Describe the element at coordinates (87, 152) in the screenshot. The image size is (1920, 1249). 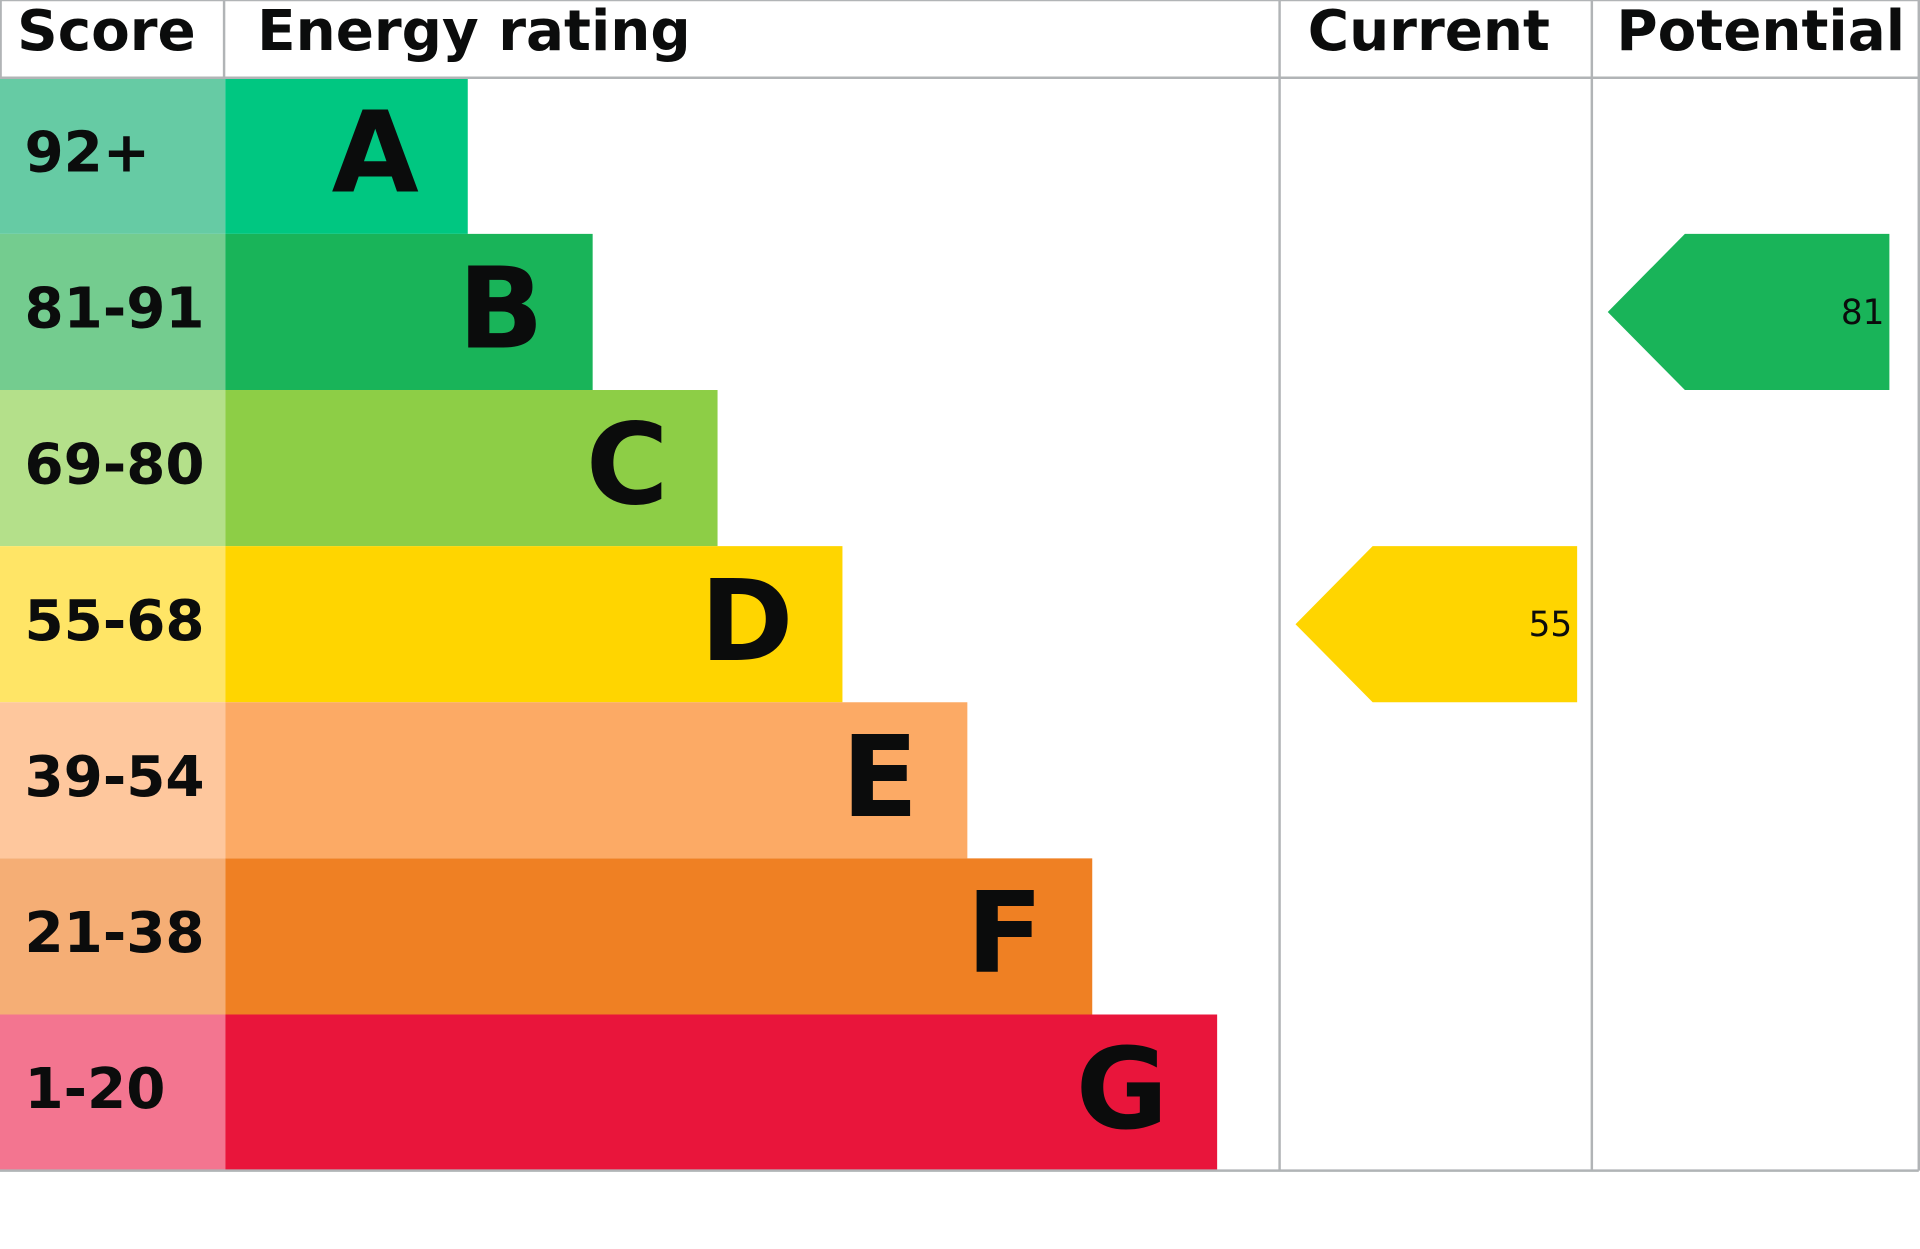
I see `score-label: 92+` at that location.